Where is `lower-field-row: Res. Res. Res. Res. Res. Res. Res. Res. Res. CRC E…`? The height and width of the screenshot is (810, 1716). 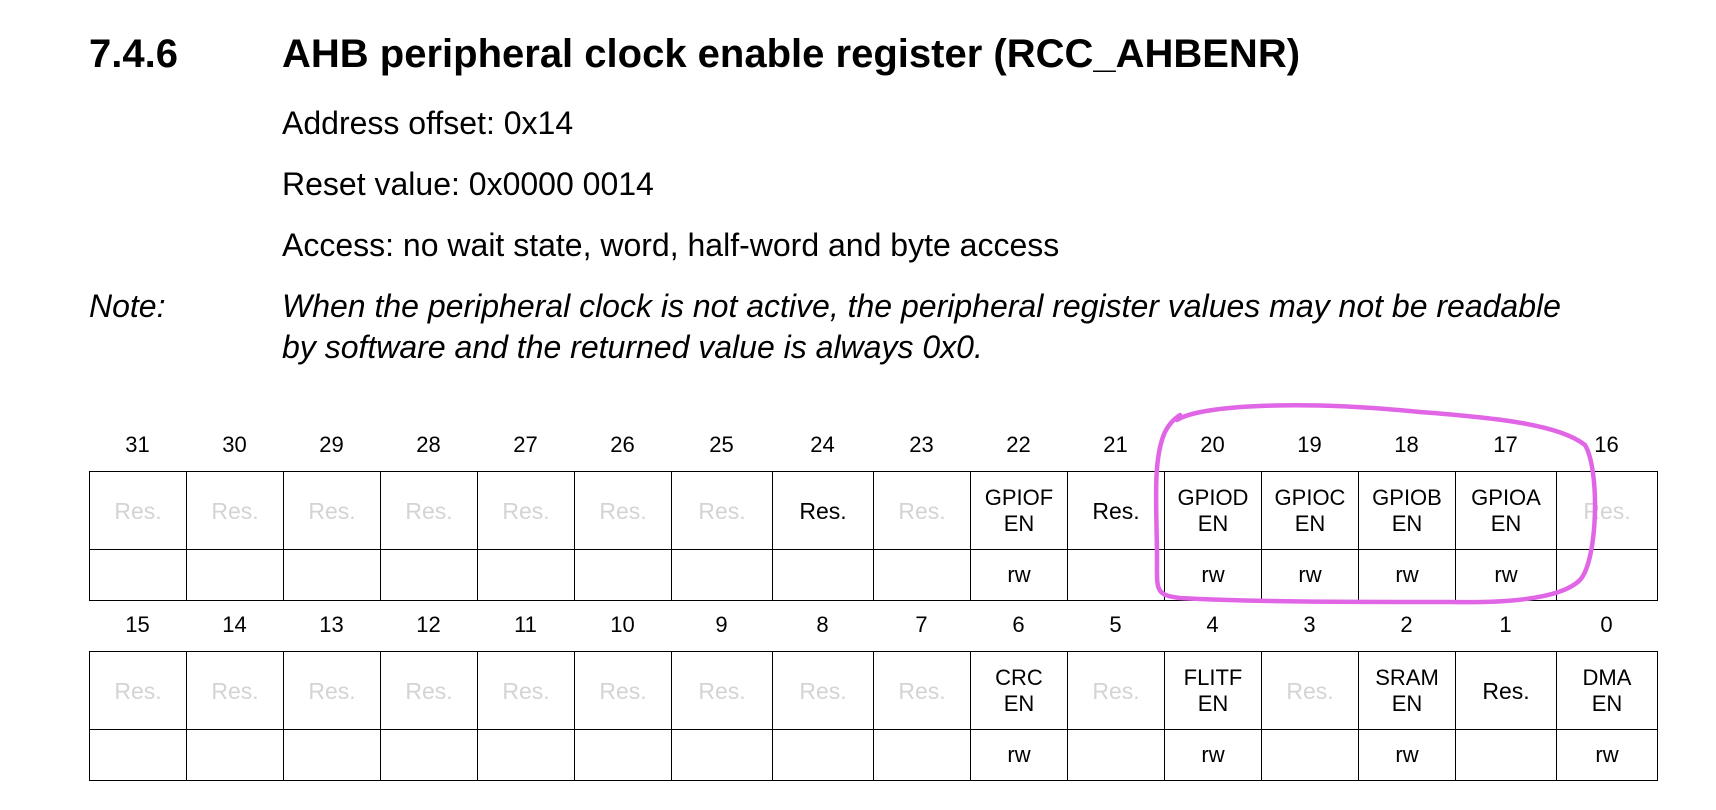 lower-field-row: Res. Res. Res. Res. Res. Res. Res. Res. Res. CRC E… is located at coordinates (873, 690).